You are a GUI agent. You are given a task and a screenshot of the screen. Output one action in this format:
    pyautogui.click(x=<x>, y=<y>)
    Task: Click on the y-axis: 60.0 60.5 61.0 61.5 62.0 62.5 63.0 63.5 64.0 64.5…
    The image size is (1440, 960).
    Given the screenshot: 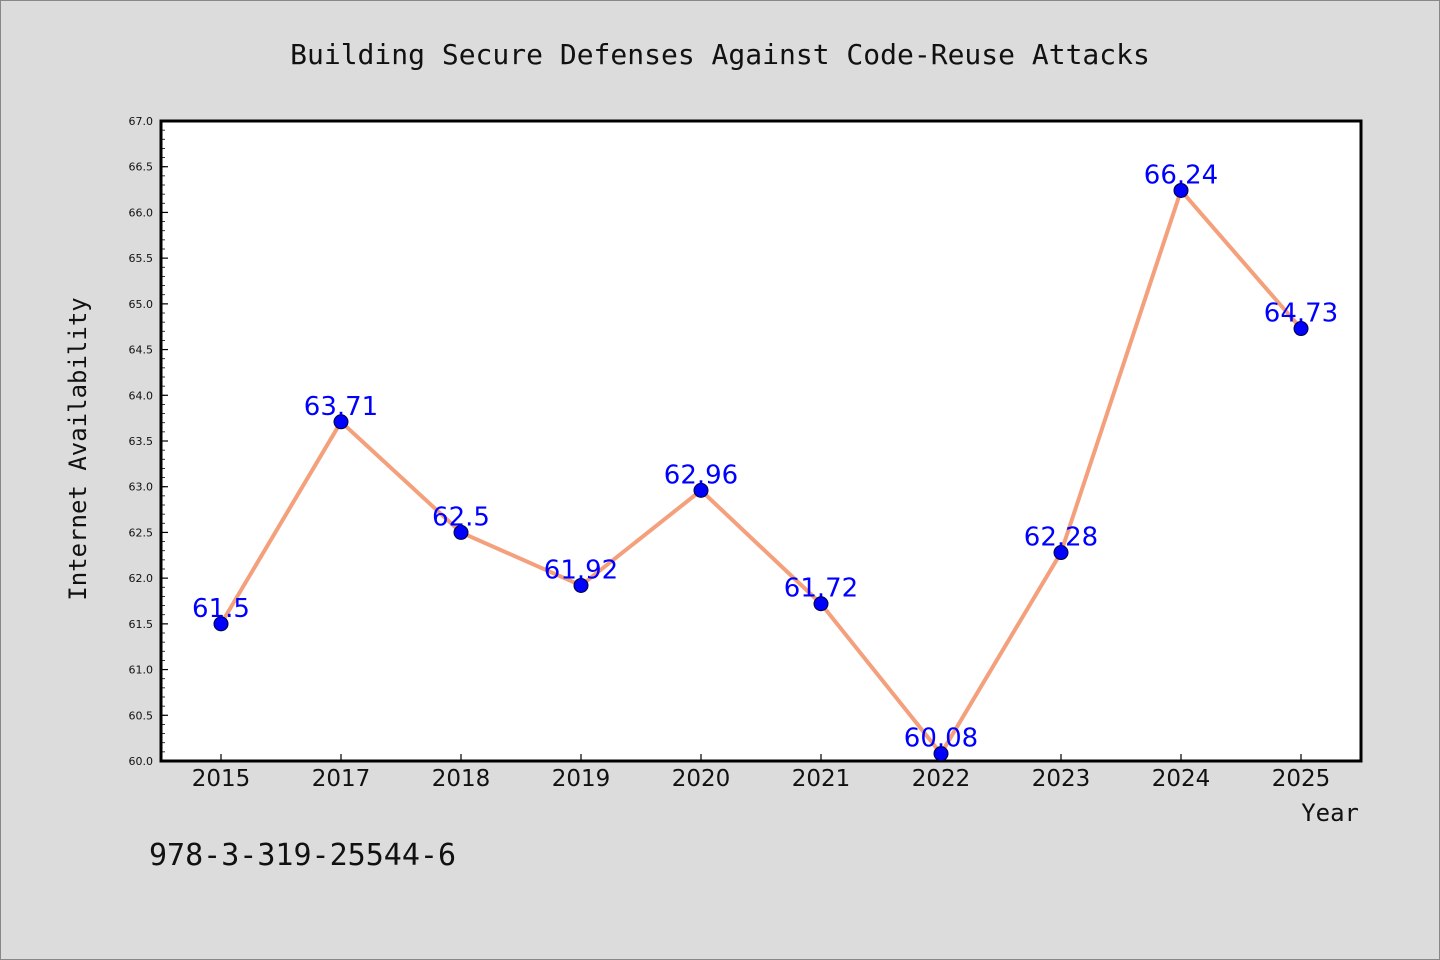 What is the action you would take?
    pyautogui.click(x=148, y=441)
    